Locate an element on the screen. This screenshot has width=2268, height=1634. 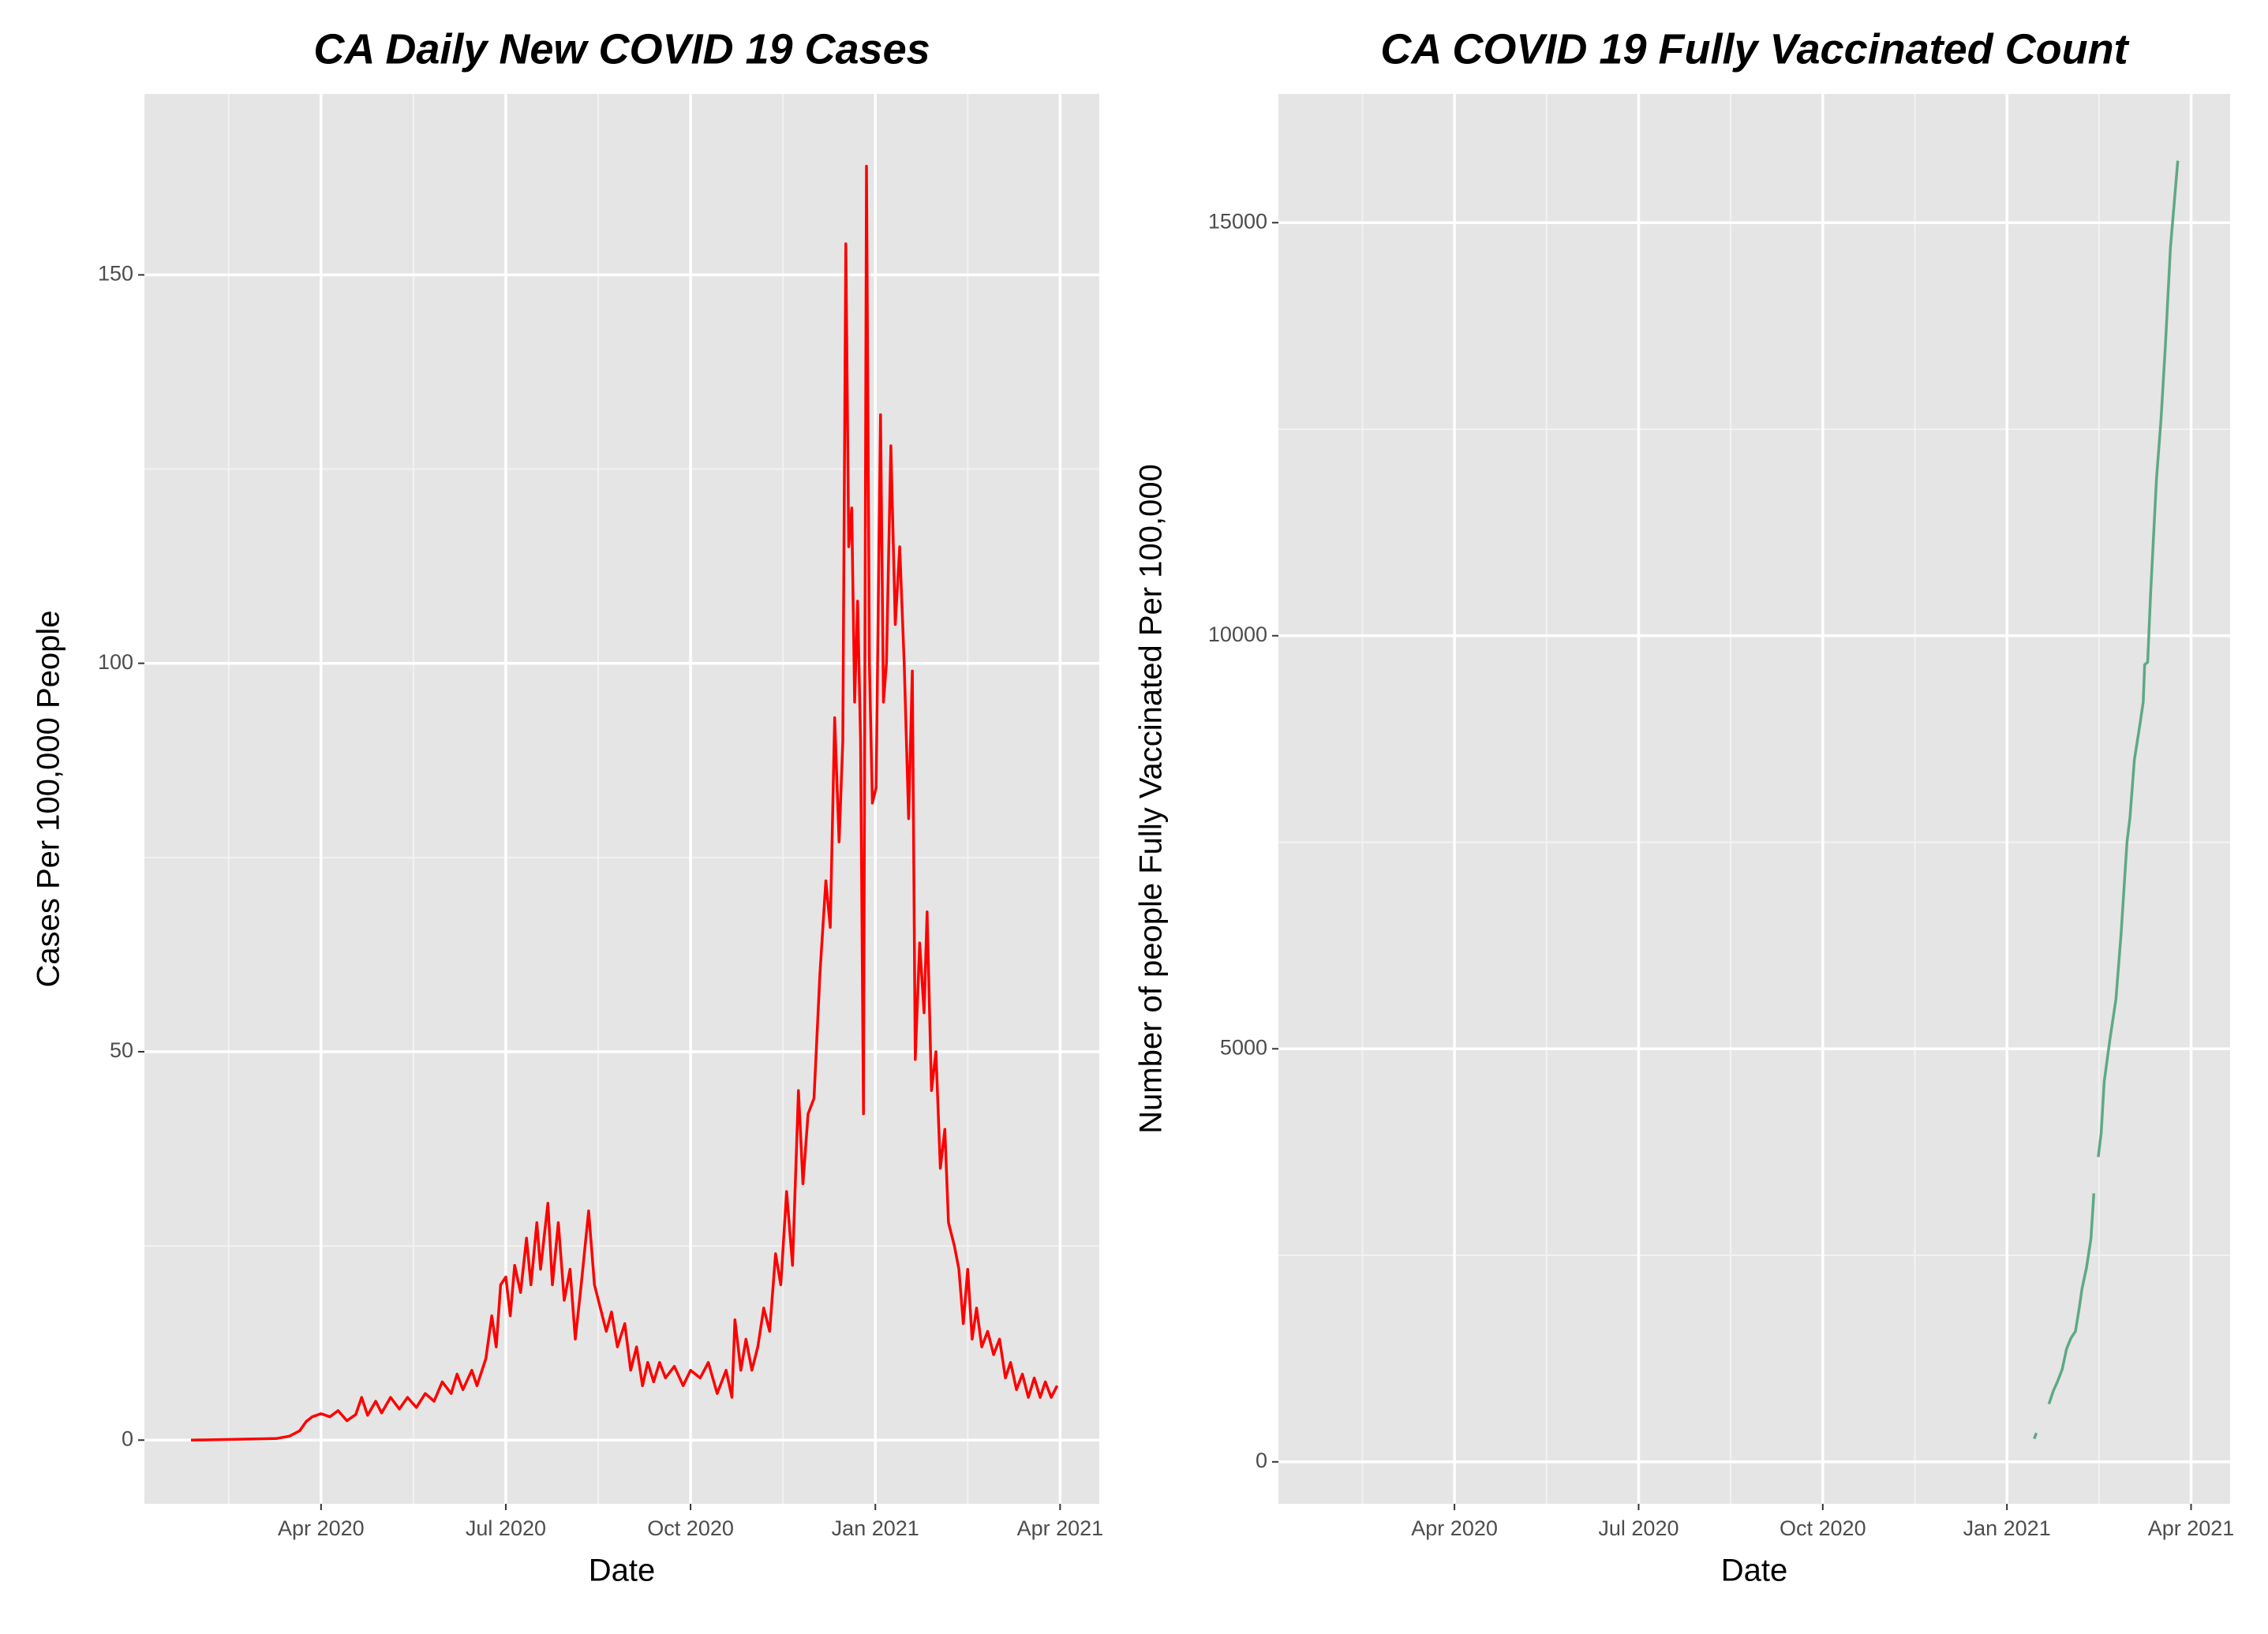
y-tick-label: 15000 is located at coordinates (1237, 221).